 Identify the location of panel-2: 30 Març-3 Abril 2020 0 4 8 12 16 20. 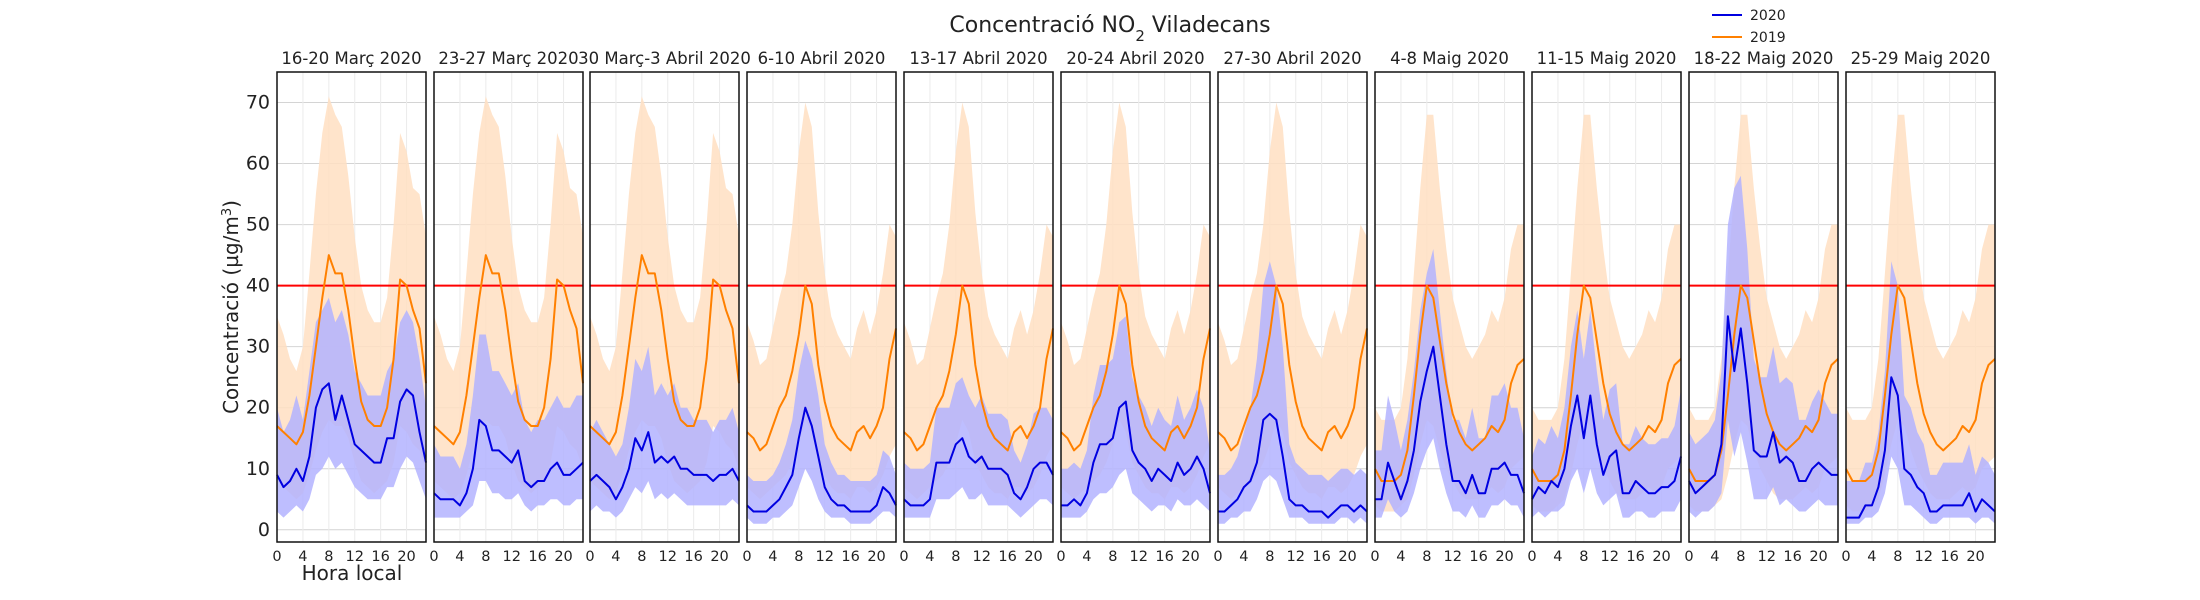
(664, 307).